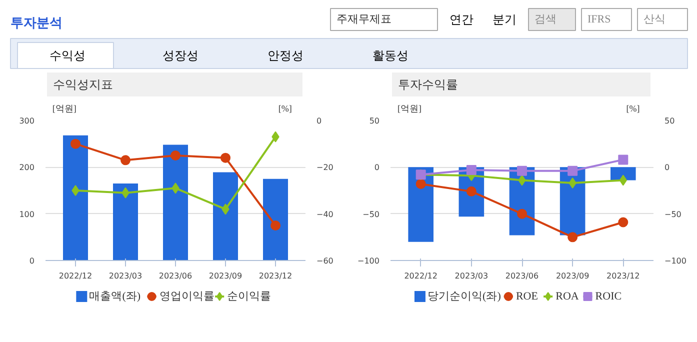  I want to click on y2-tick-label: −60, so click(325, 261).